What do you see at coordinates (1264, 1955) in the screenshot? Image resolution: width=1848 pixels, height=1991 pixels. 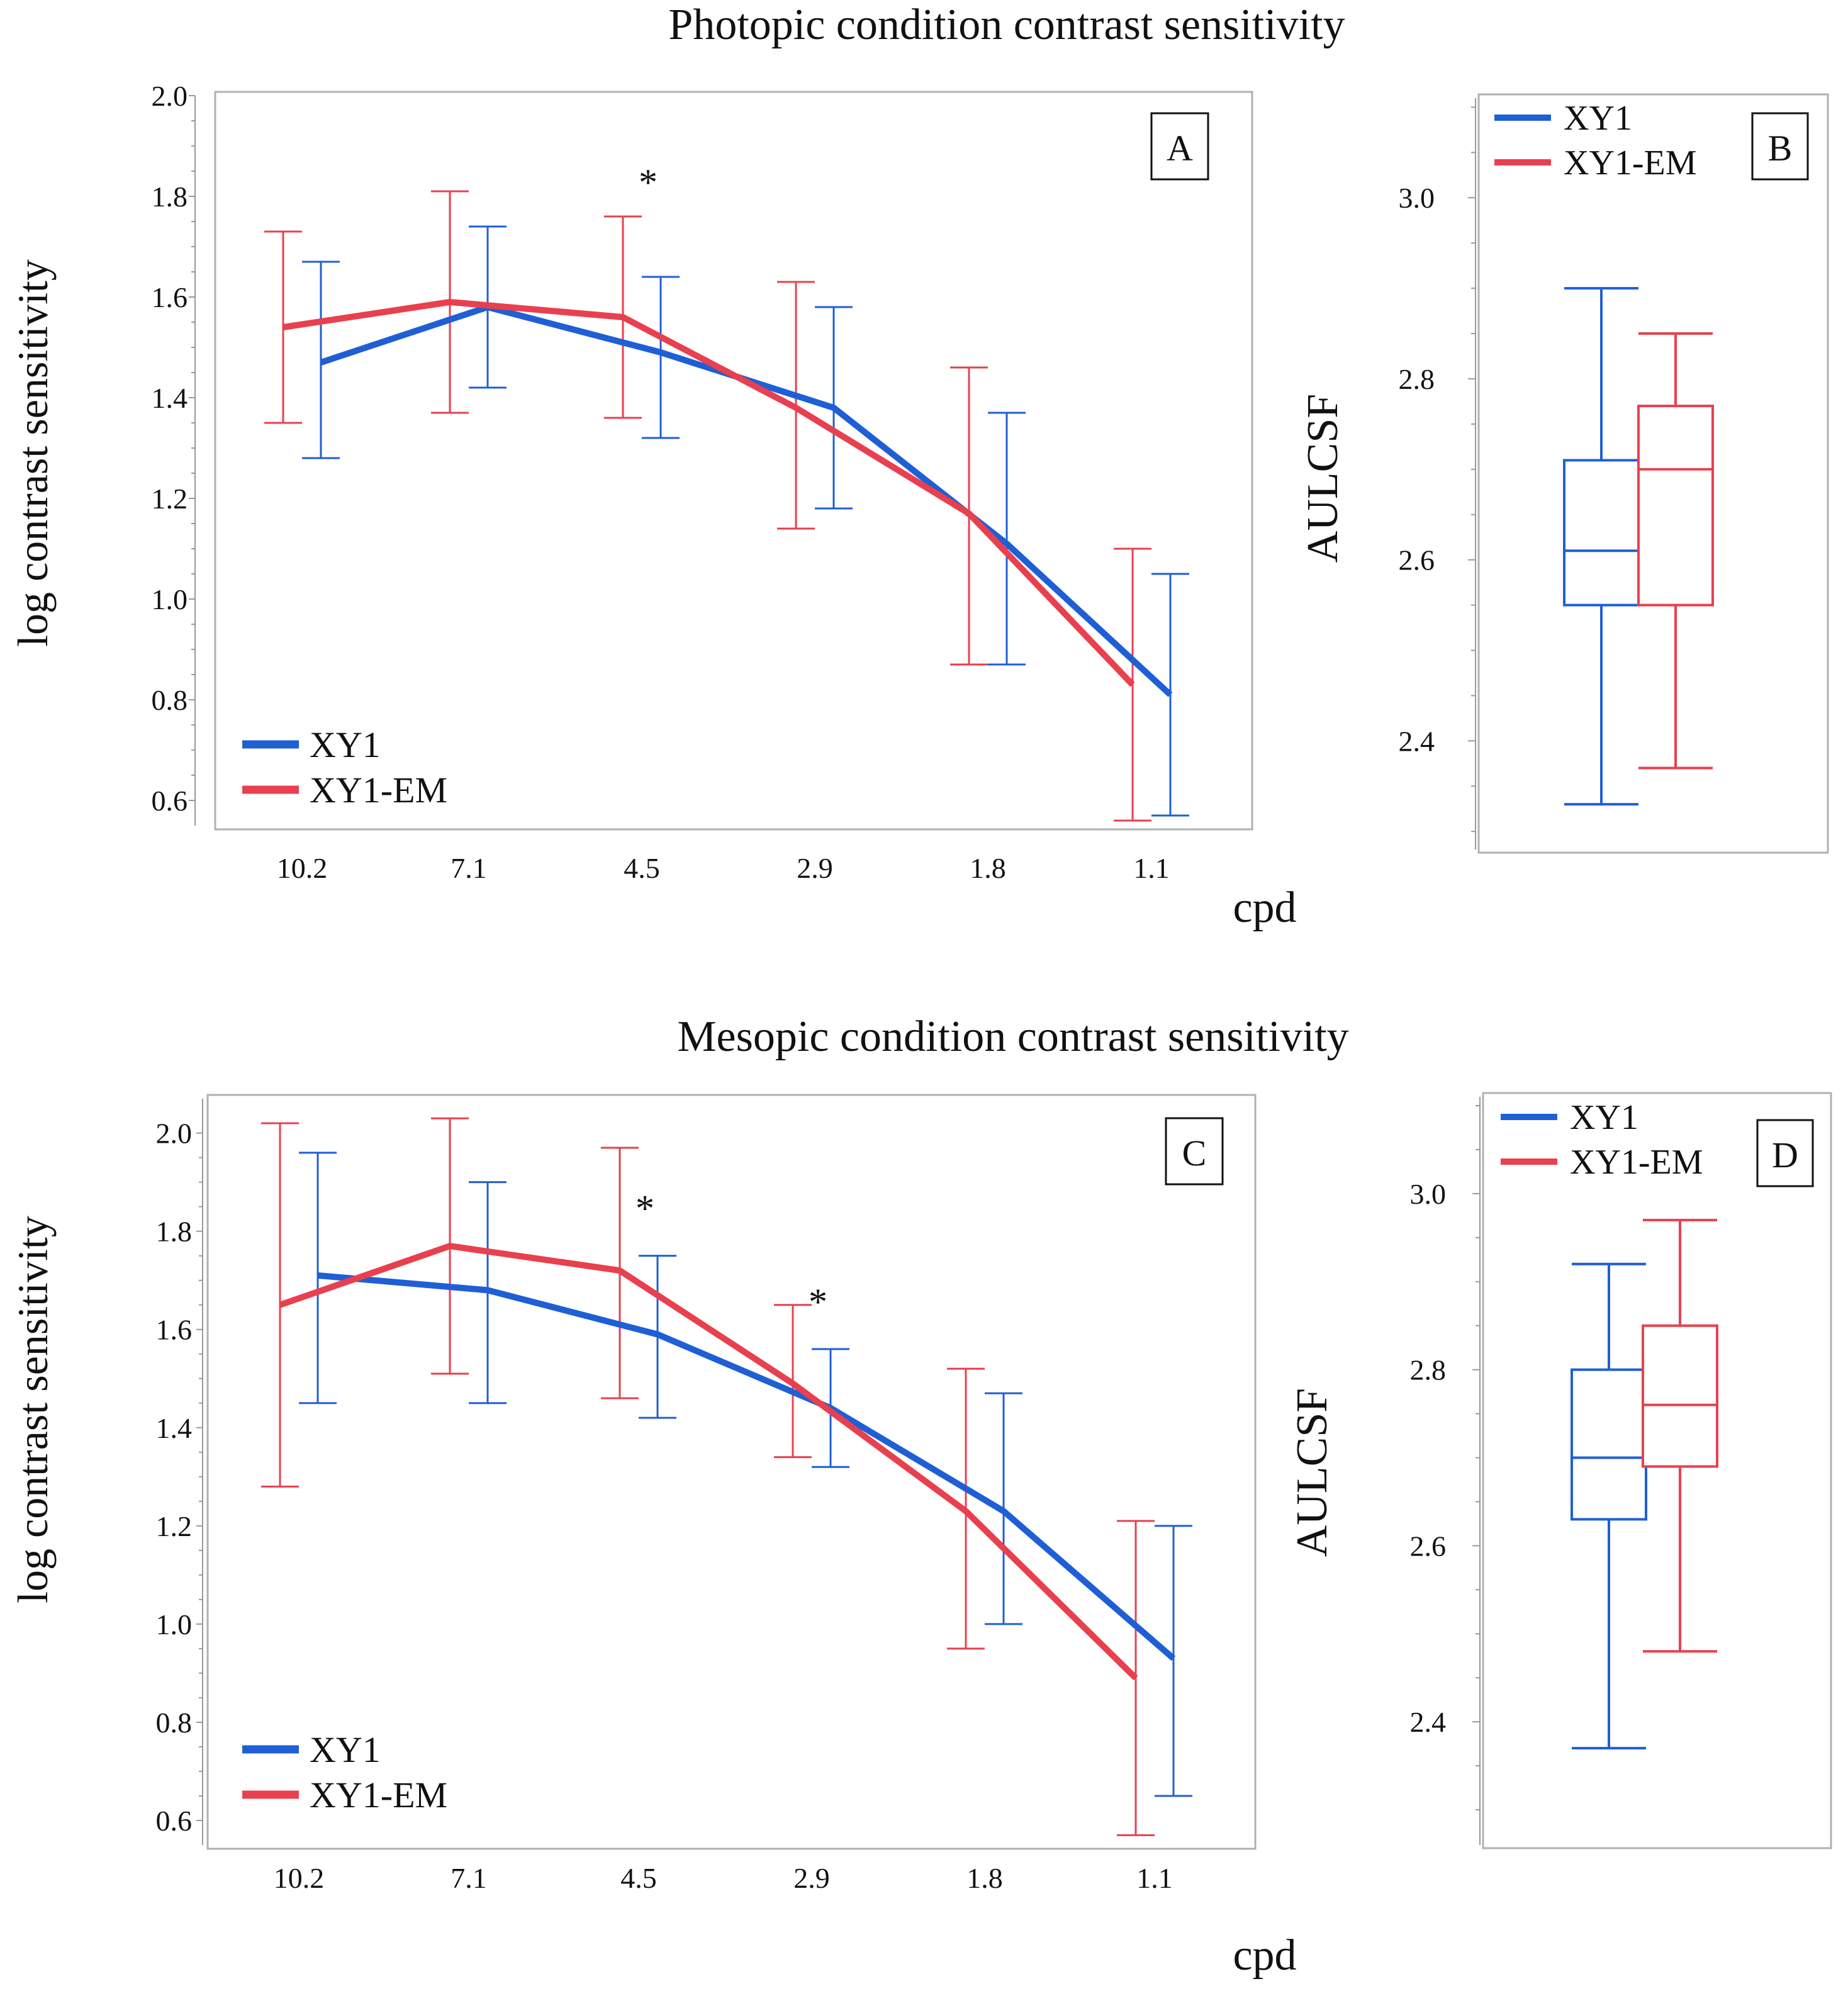 I see `panel-c-xlabel: cpd` at bounding box center [1264, 1955].